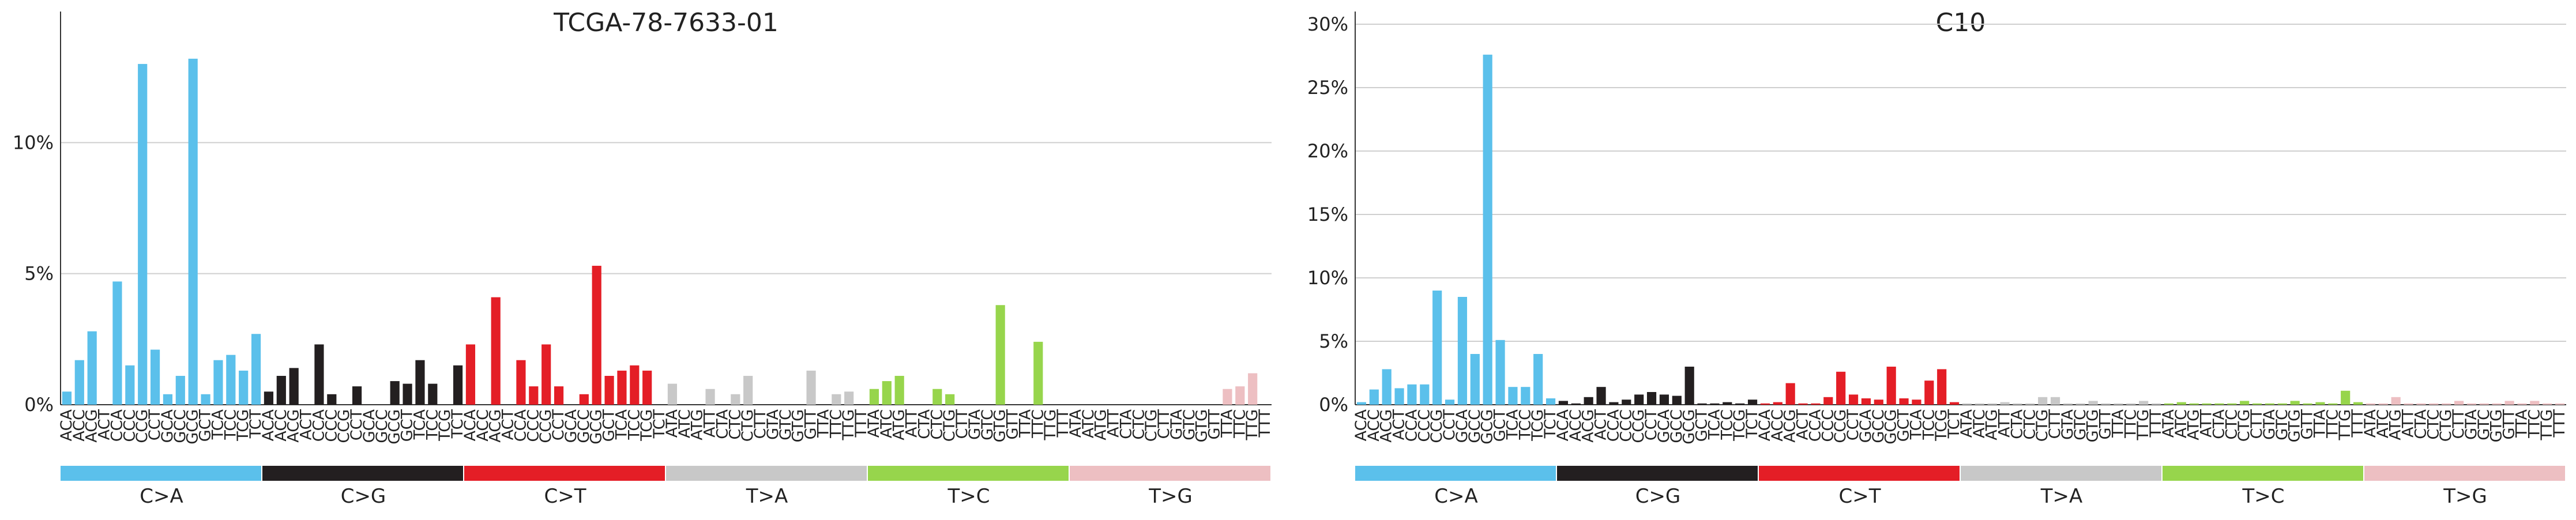 The height and width of the screenshot is (520, 2576). I want to click on y-tick-label: 30%, so click(1327, 24).